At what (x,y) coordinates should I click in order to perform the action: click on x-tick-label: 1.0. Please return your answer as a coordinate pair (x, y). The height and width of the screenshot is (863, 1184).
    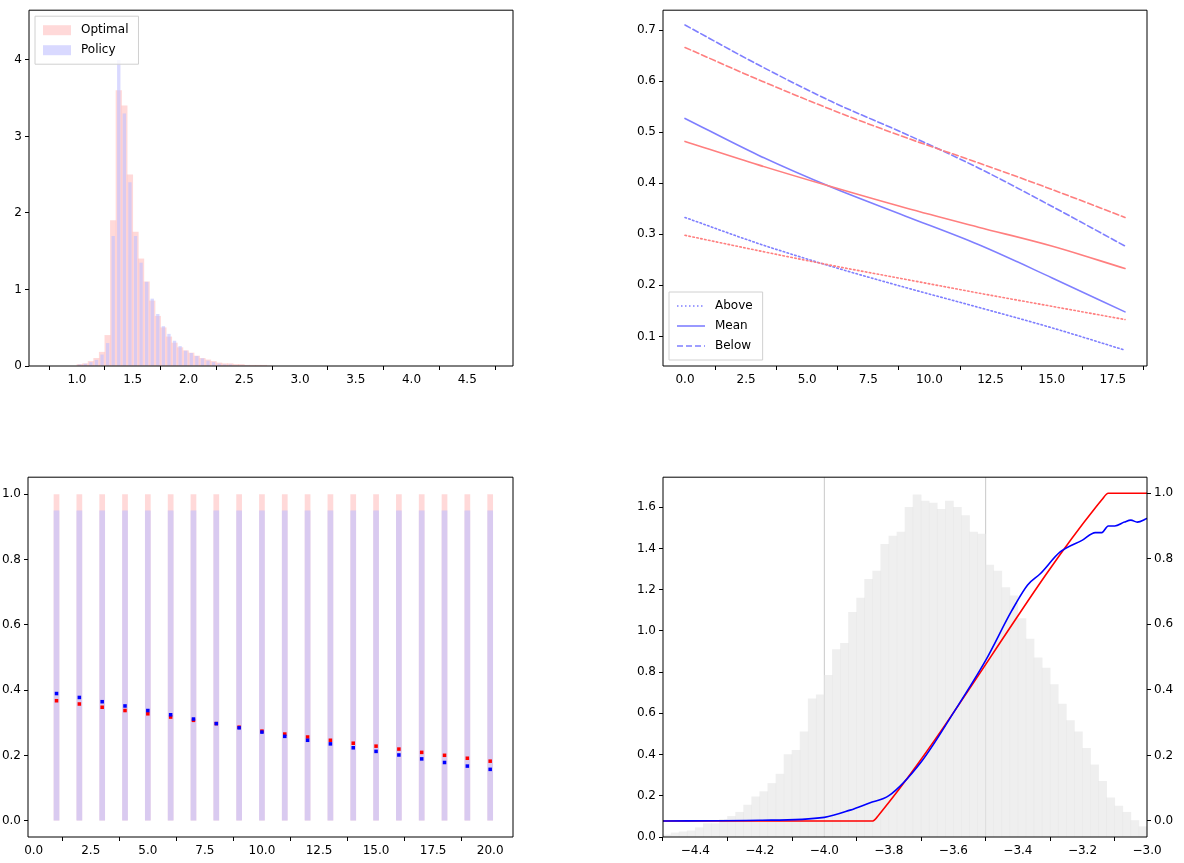
    Looking at the image, I should click on (77, 379).